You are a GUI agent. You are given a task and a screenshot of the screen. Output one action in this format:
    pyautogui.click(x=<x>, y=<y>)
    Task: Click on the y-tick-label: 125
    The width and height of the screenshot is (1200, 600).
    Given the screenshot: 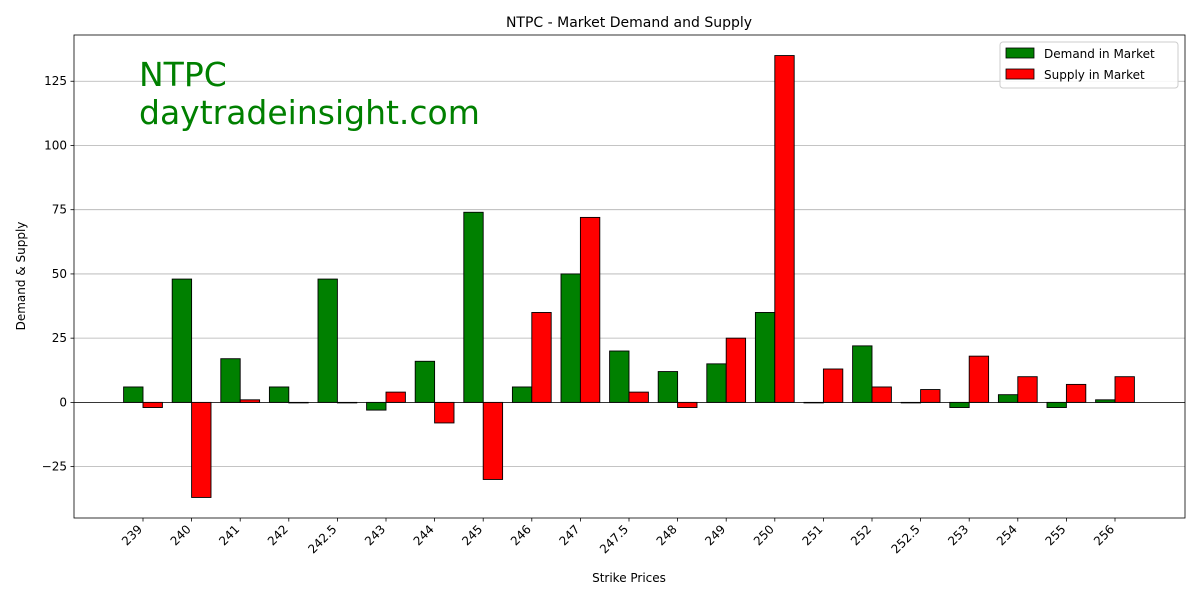 What is the action you would take?
    pyautogui.click(x=55, y=81)
    